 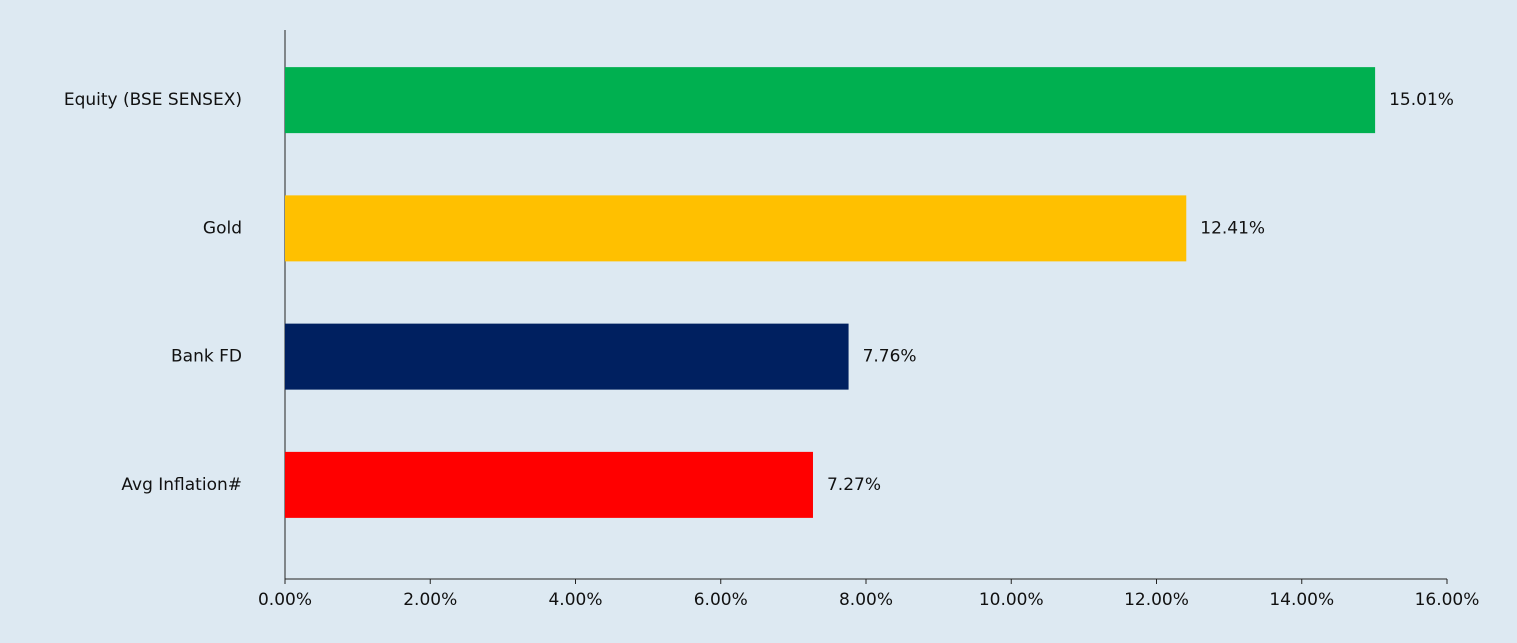 What do you see at coordinates (1421, 100) in the screenshot?
I see `value-label: 15.01%` at bounding box center [1421, 100].